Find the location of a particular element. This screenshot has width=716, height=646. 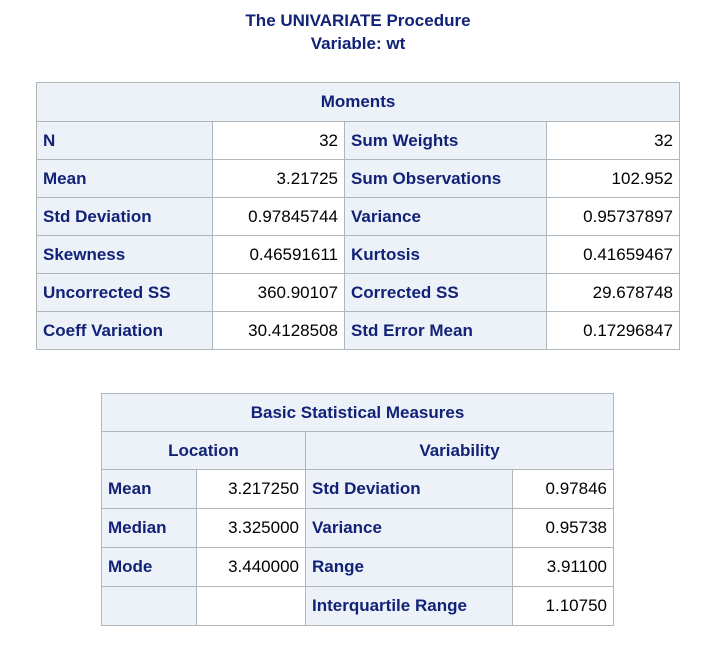

moments-header: Moments is located at coordinates (358, 102).